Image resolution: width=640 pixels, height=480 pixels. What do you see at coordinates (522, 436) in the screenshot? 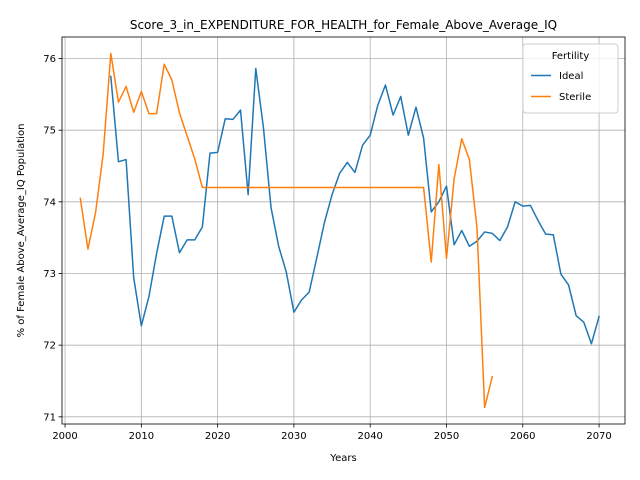
I see `x-tick-label: 2060` at bounding box center [522, 436].